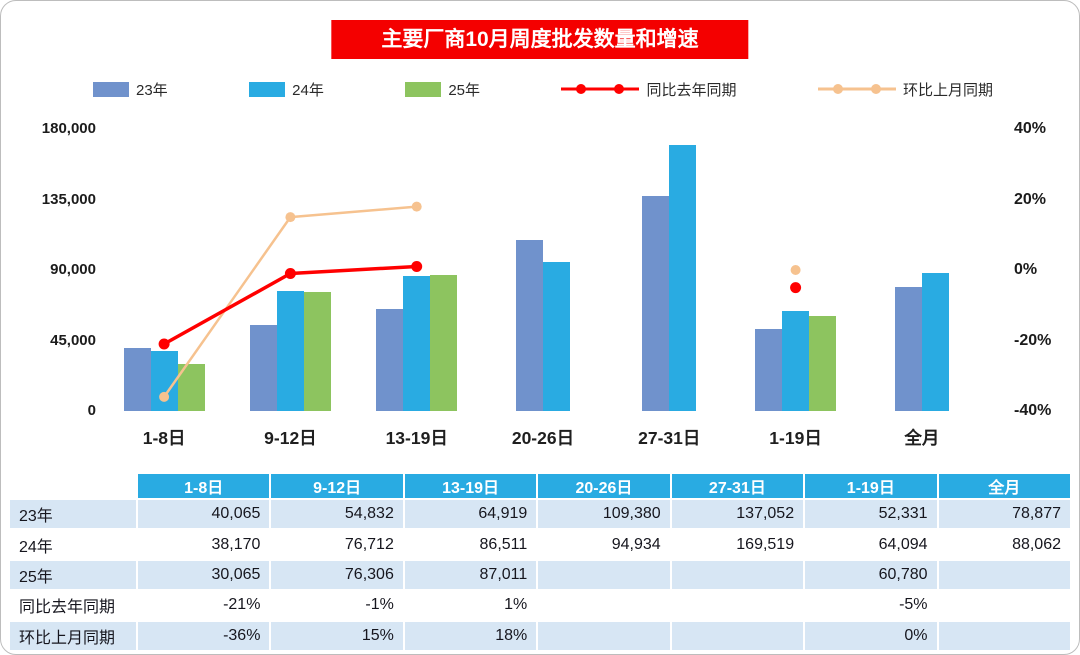 The height and width of the screenshot is (655, 1080). I want to click on row-label: 同比去年同期, so click(73, 605).